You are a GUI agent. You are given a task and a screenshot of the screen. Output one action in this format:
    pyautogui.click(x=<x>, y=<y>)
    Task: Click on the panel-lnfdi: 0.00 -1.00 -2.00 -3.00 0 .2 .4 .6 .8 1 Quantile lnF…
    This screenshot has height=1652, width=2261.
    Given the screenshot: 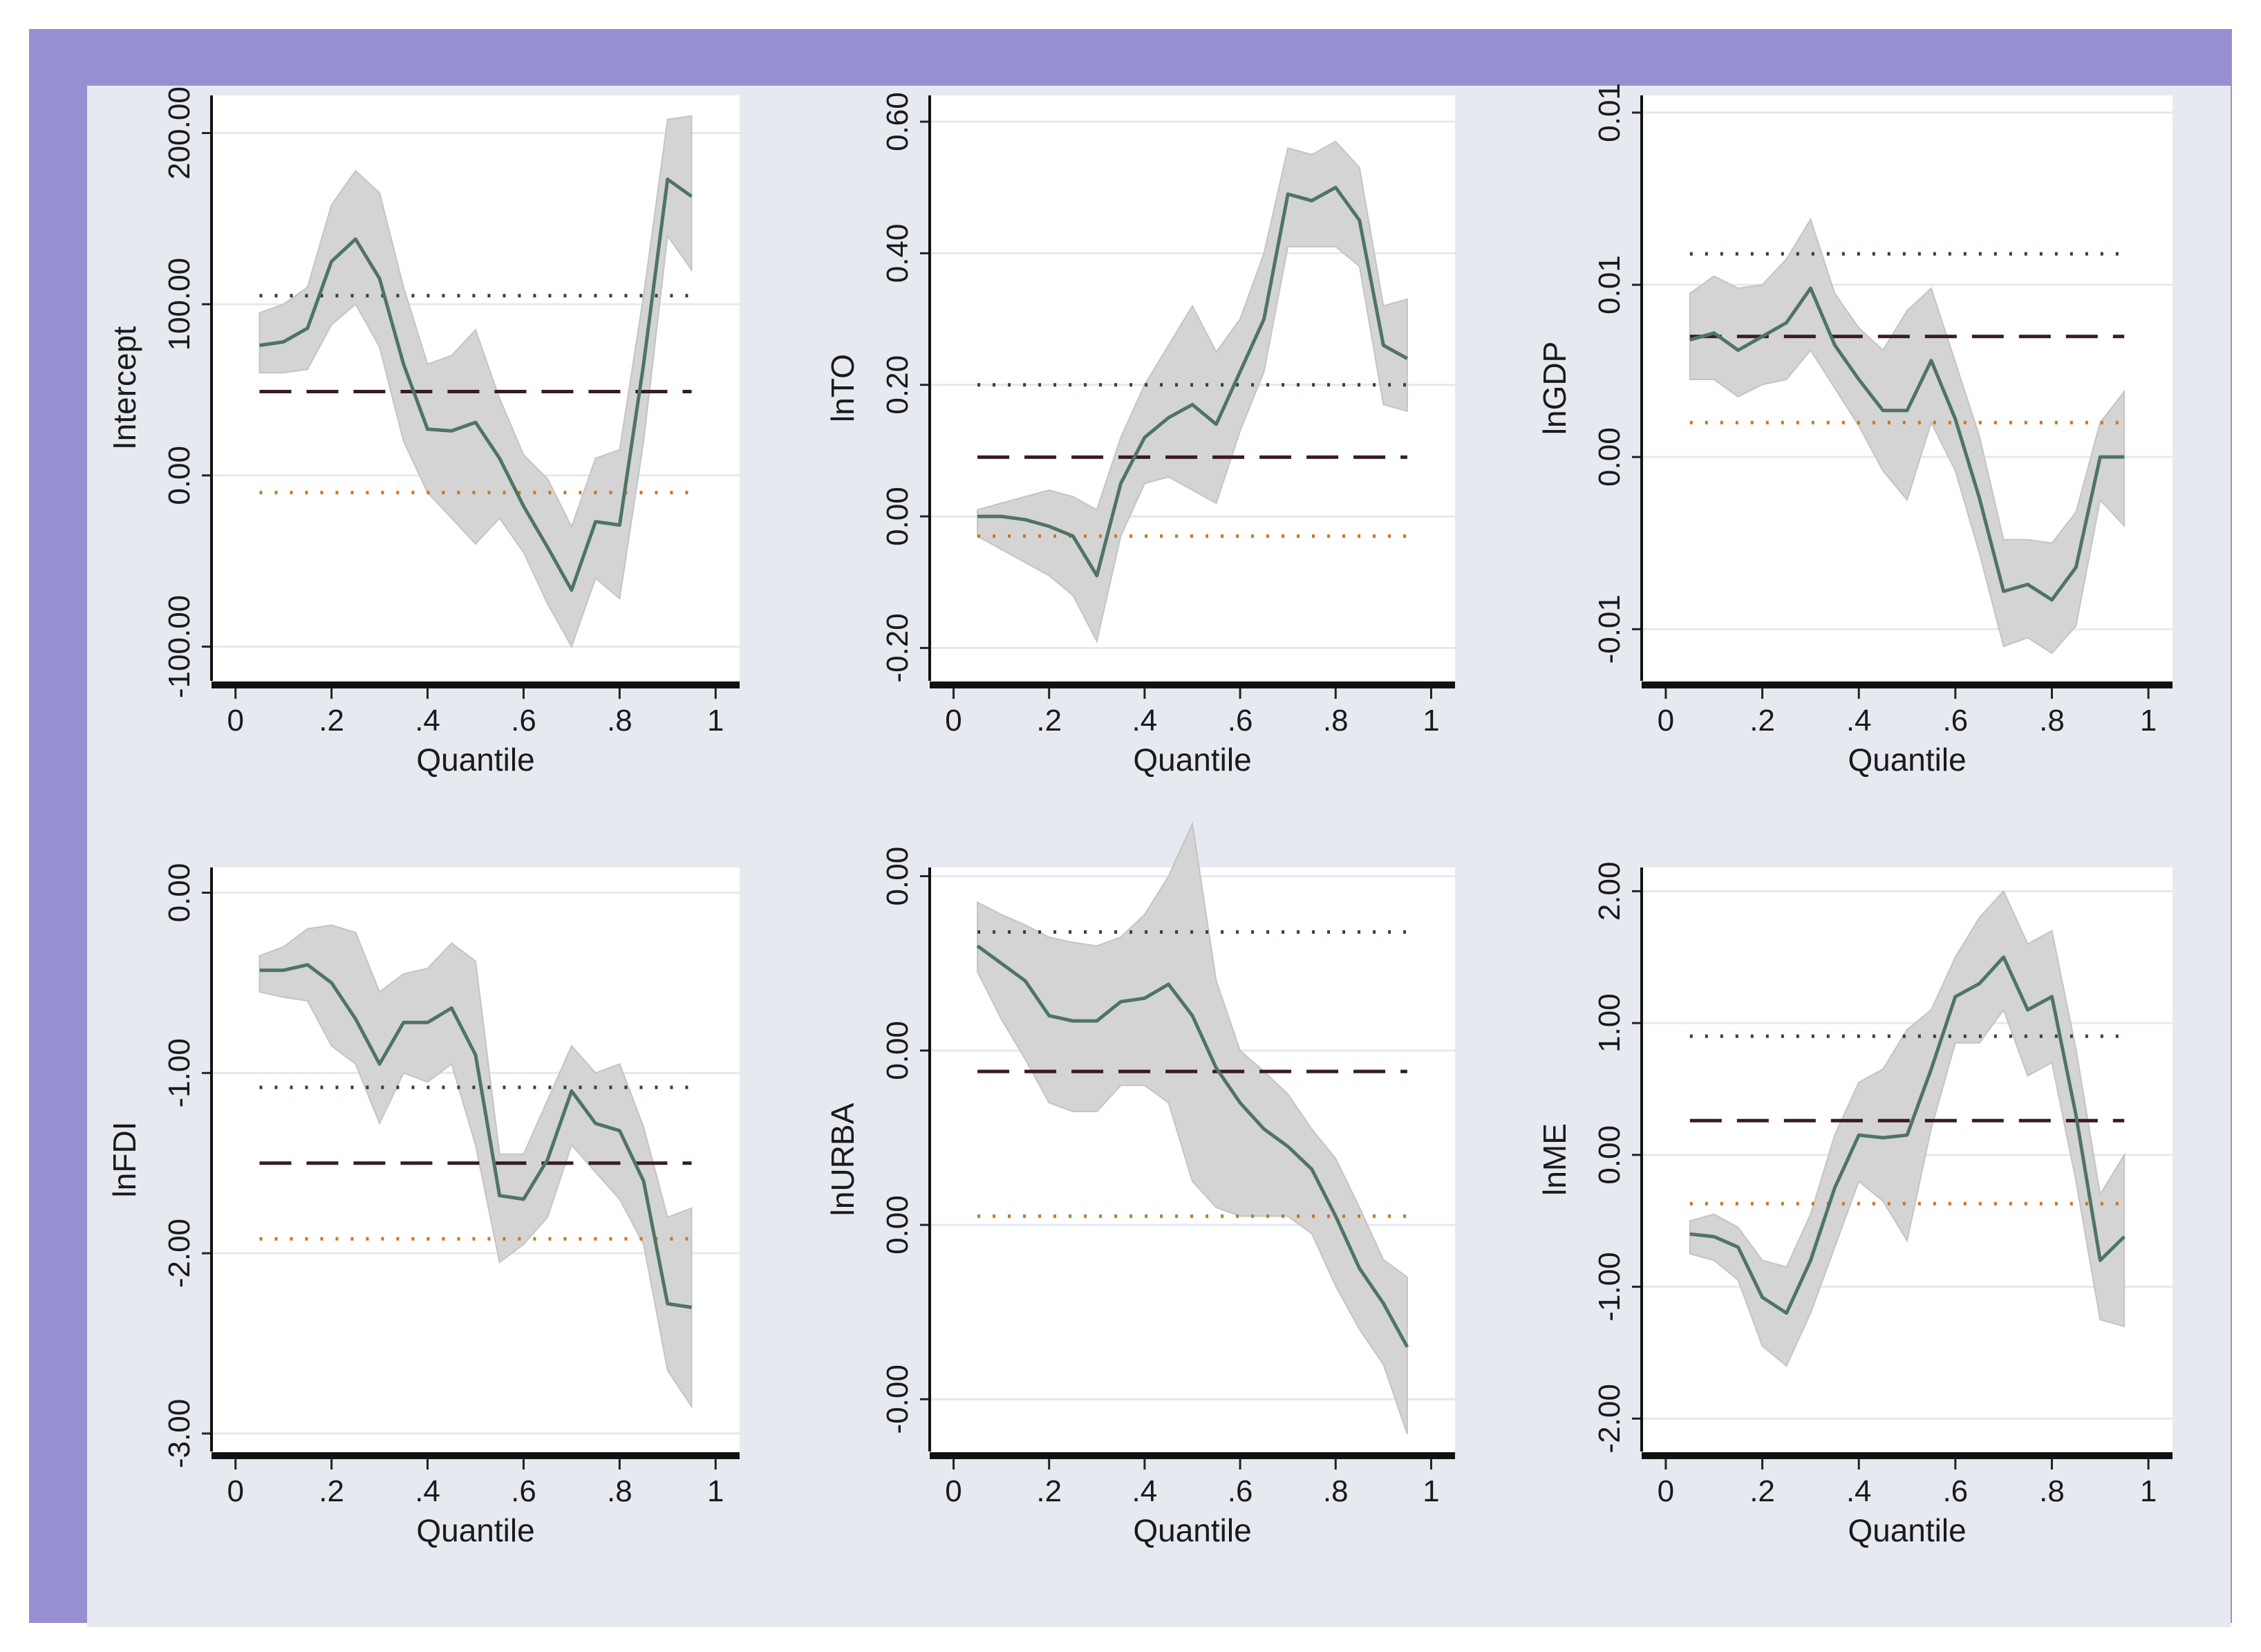 What is the action you would take?
    pyautogui.click(x=423, y=1205)
    